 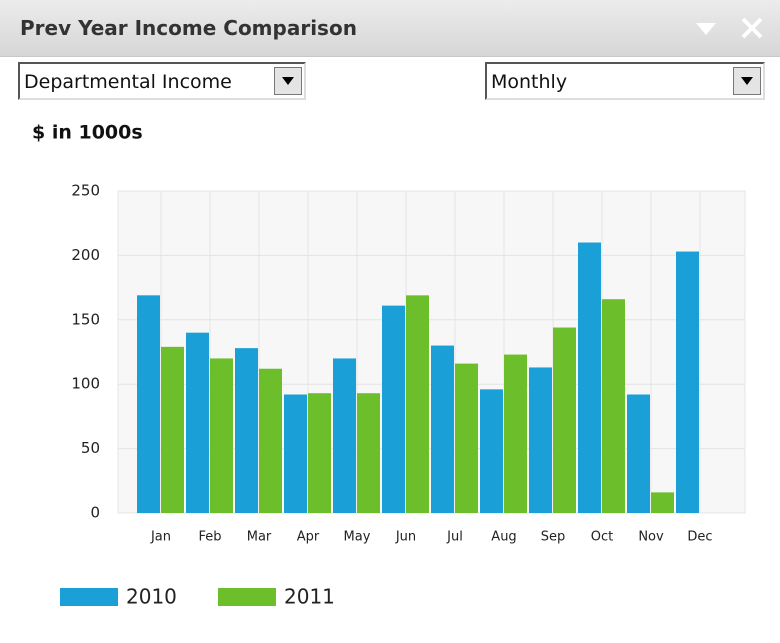 What do you see at coordinates (160, 537) in the screenshot?
I see `x-tick-label: Jan` at bounding box center [160, 537].